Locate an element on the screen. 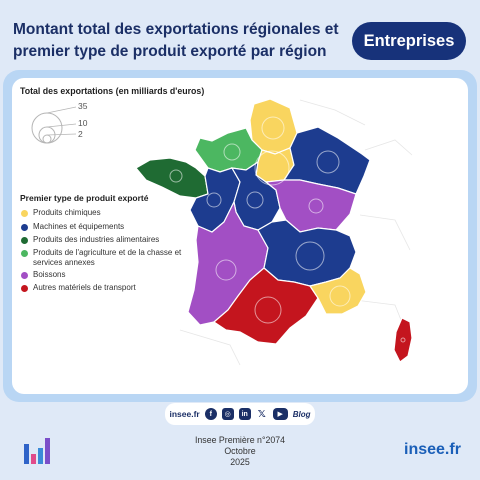 This screenshot has height=480, width=480. insee-logo-icon is located at coordinates (37, 451).